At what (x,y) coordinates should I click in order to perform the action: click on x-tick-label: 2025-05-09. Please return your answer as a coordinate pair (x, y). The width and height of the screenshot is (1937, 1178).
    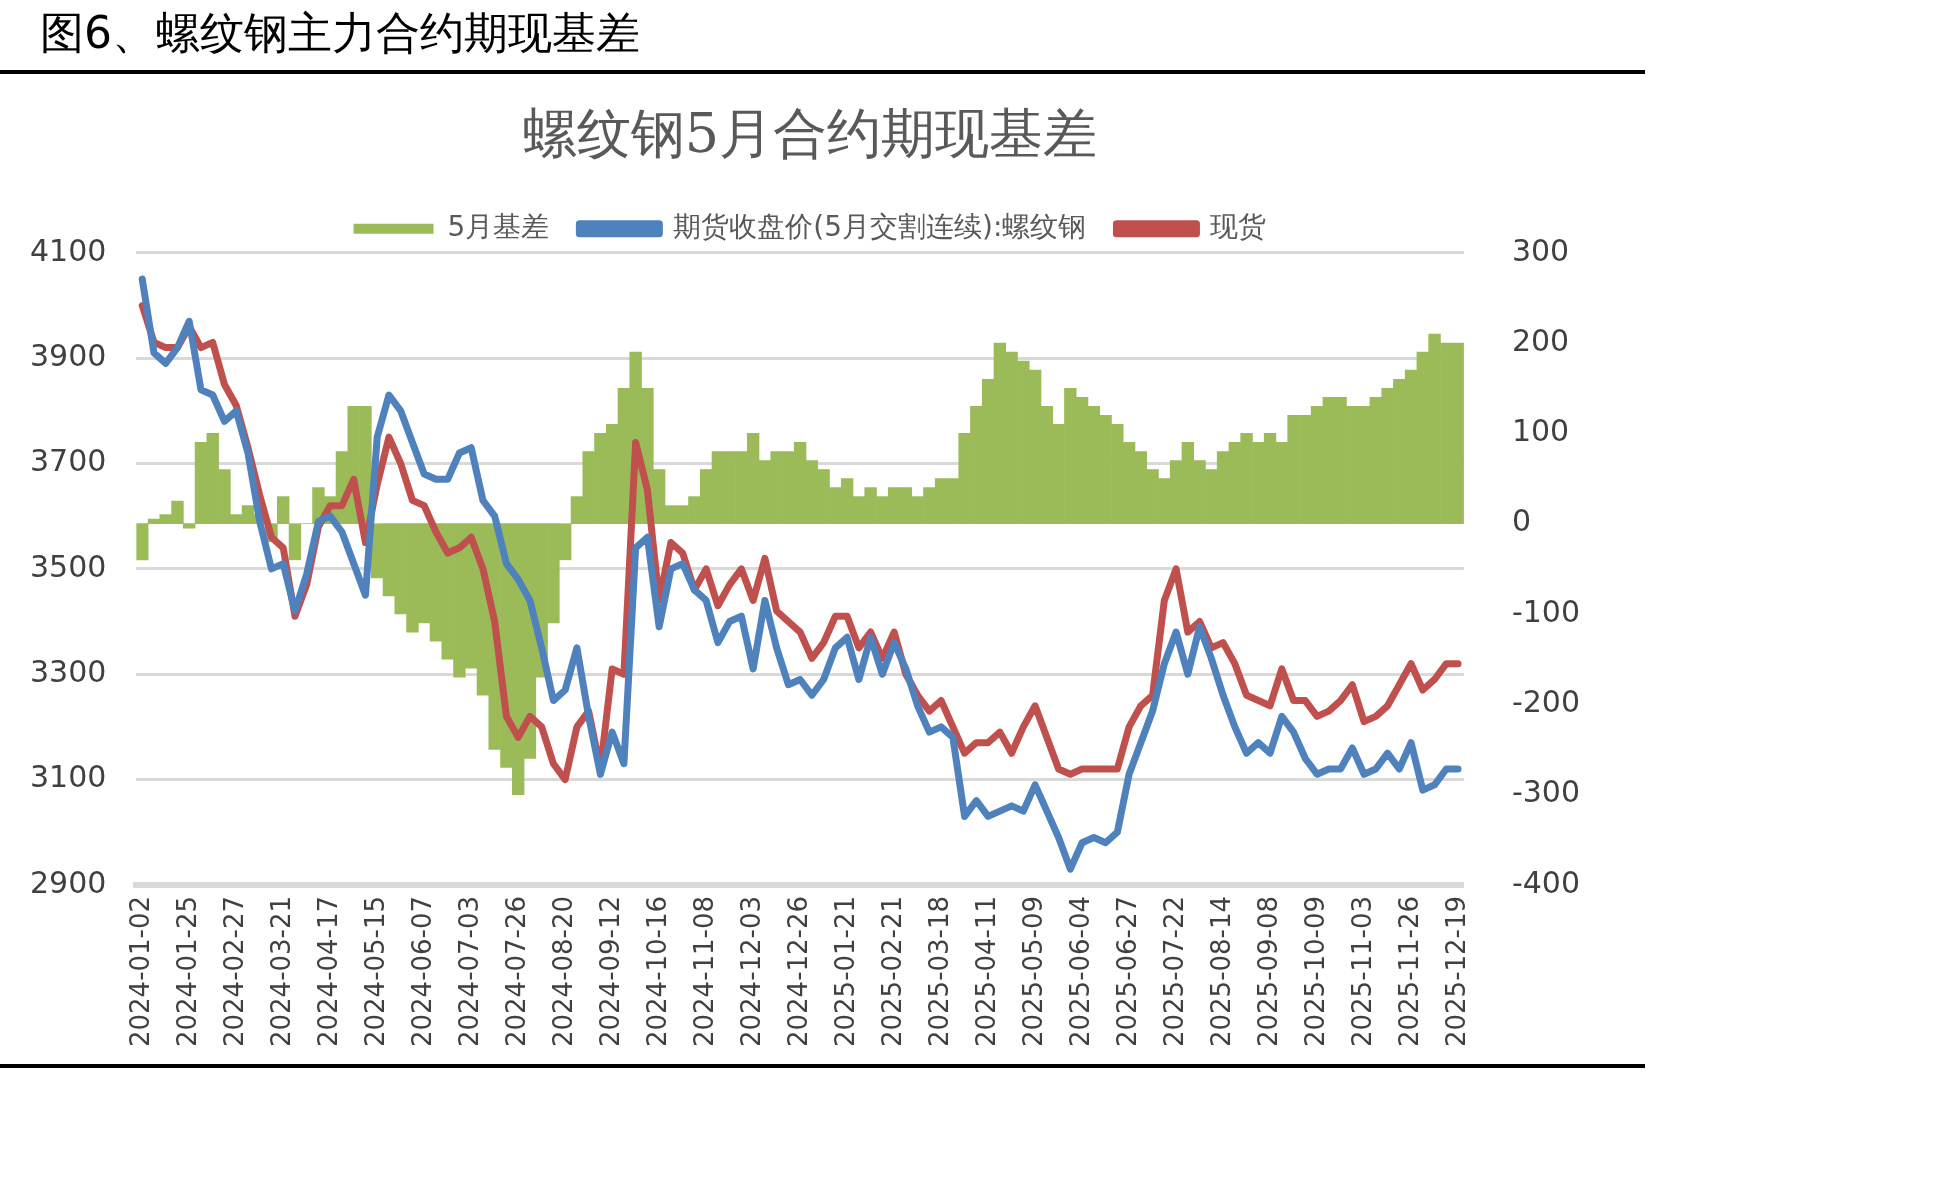
    Looking at the image, I should click on (1032, 971).